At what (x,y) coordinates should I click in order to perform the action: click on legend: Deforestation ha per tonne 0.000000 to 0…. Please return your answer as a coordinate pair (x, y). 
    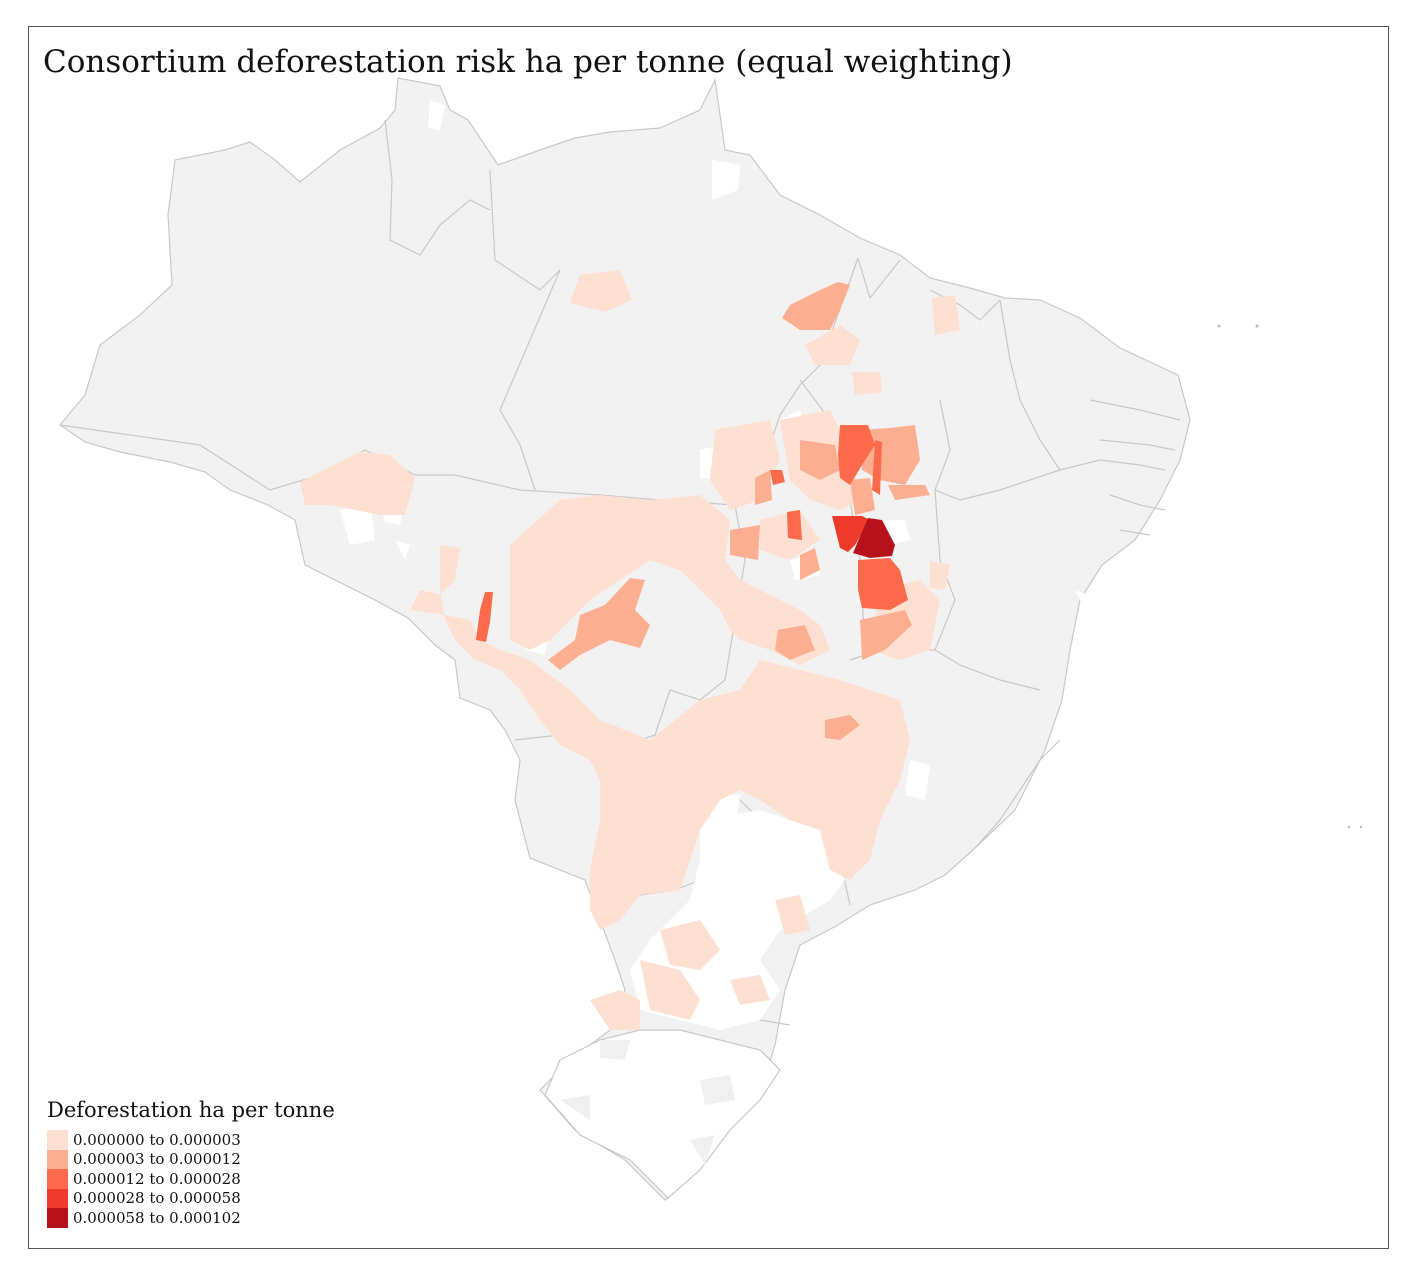
    Looking at the image, I should click on (191, 1163).